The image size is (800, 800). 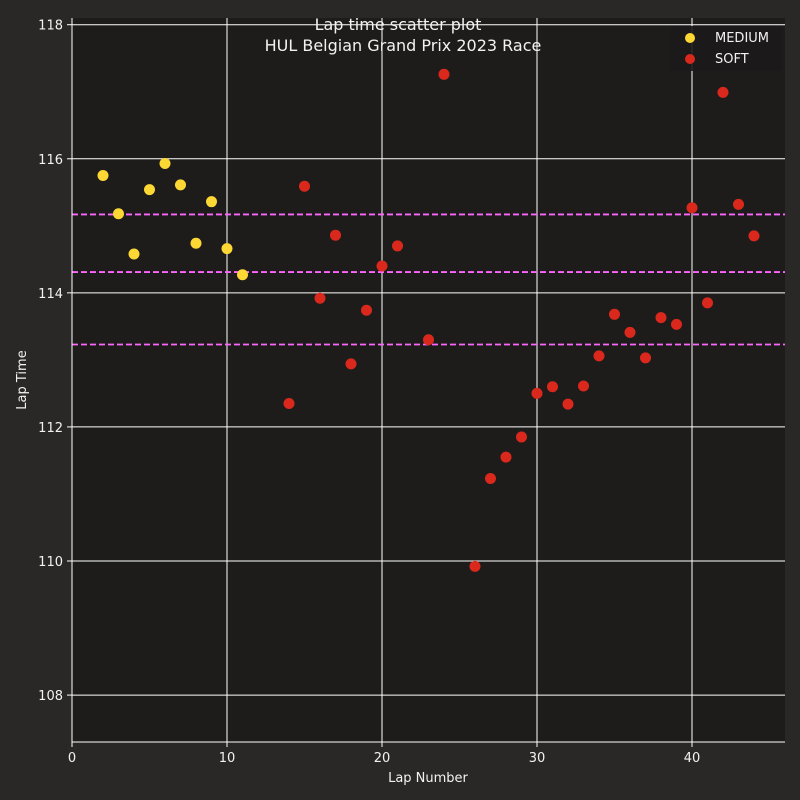 I want to click on y-tick-label: 114, so click(x=50, y=294).